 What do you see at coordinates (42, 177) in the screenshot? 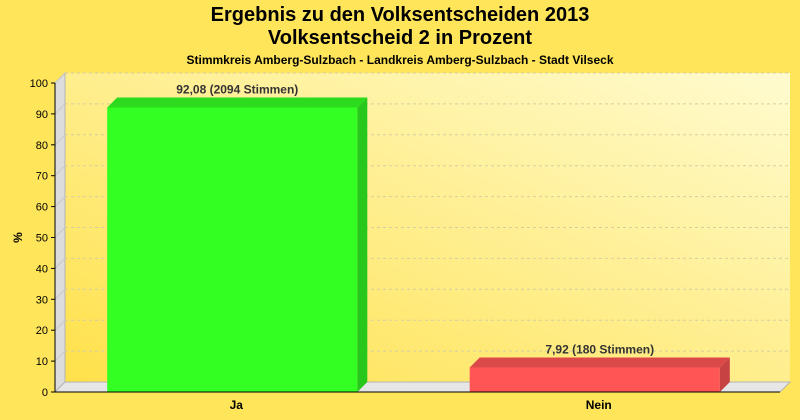
I see `y-tick-label: 70` at bounding box center [42, 177].